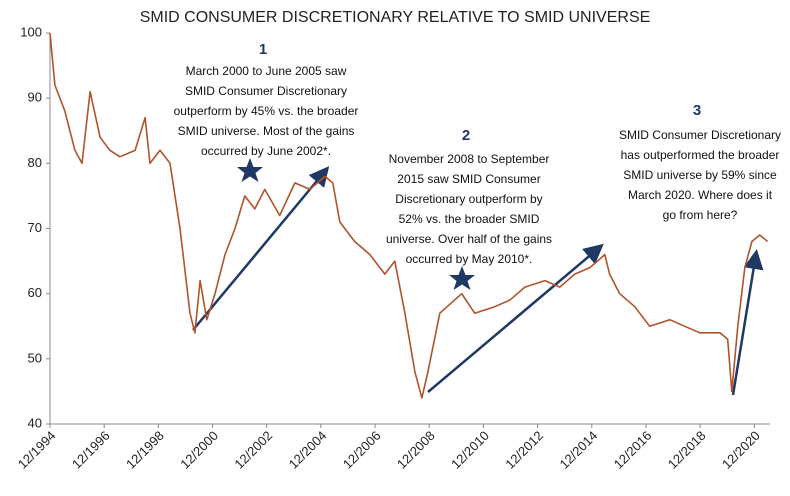 The width and height of the screenshot is (790, 496). What do you see at coordinates (578, 450) in the screenshot?
I see `x-tick-label: 12/2014` at bounding box center [578, 450].